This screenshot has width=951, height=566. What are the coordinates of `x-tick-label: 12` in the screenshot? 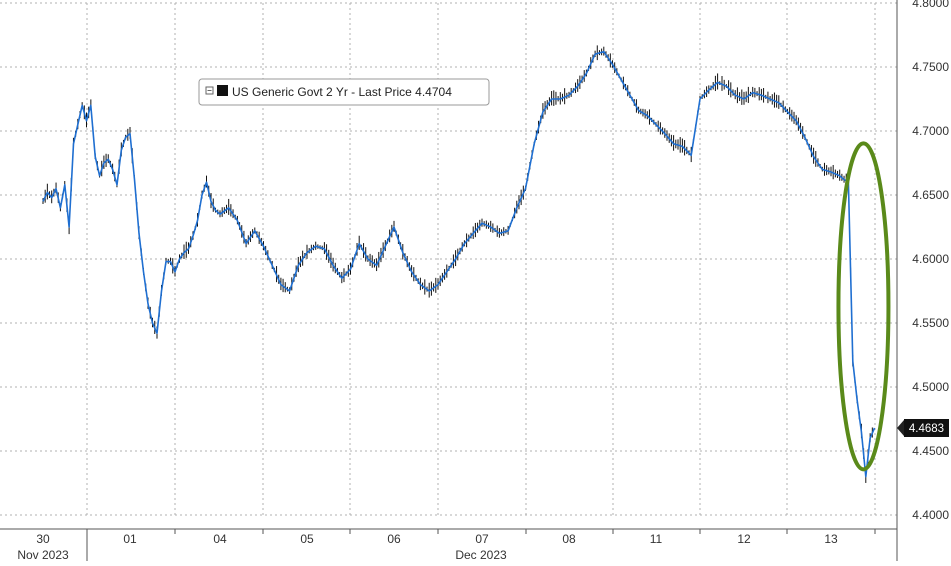 It's located at (744, 539).